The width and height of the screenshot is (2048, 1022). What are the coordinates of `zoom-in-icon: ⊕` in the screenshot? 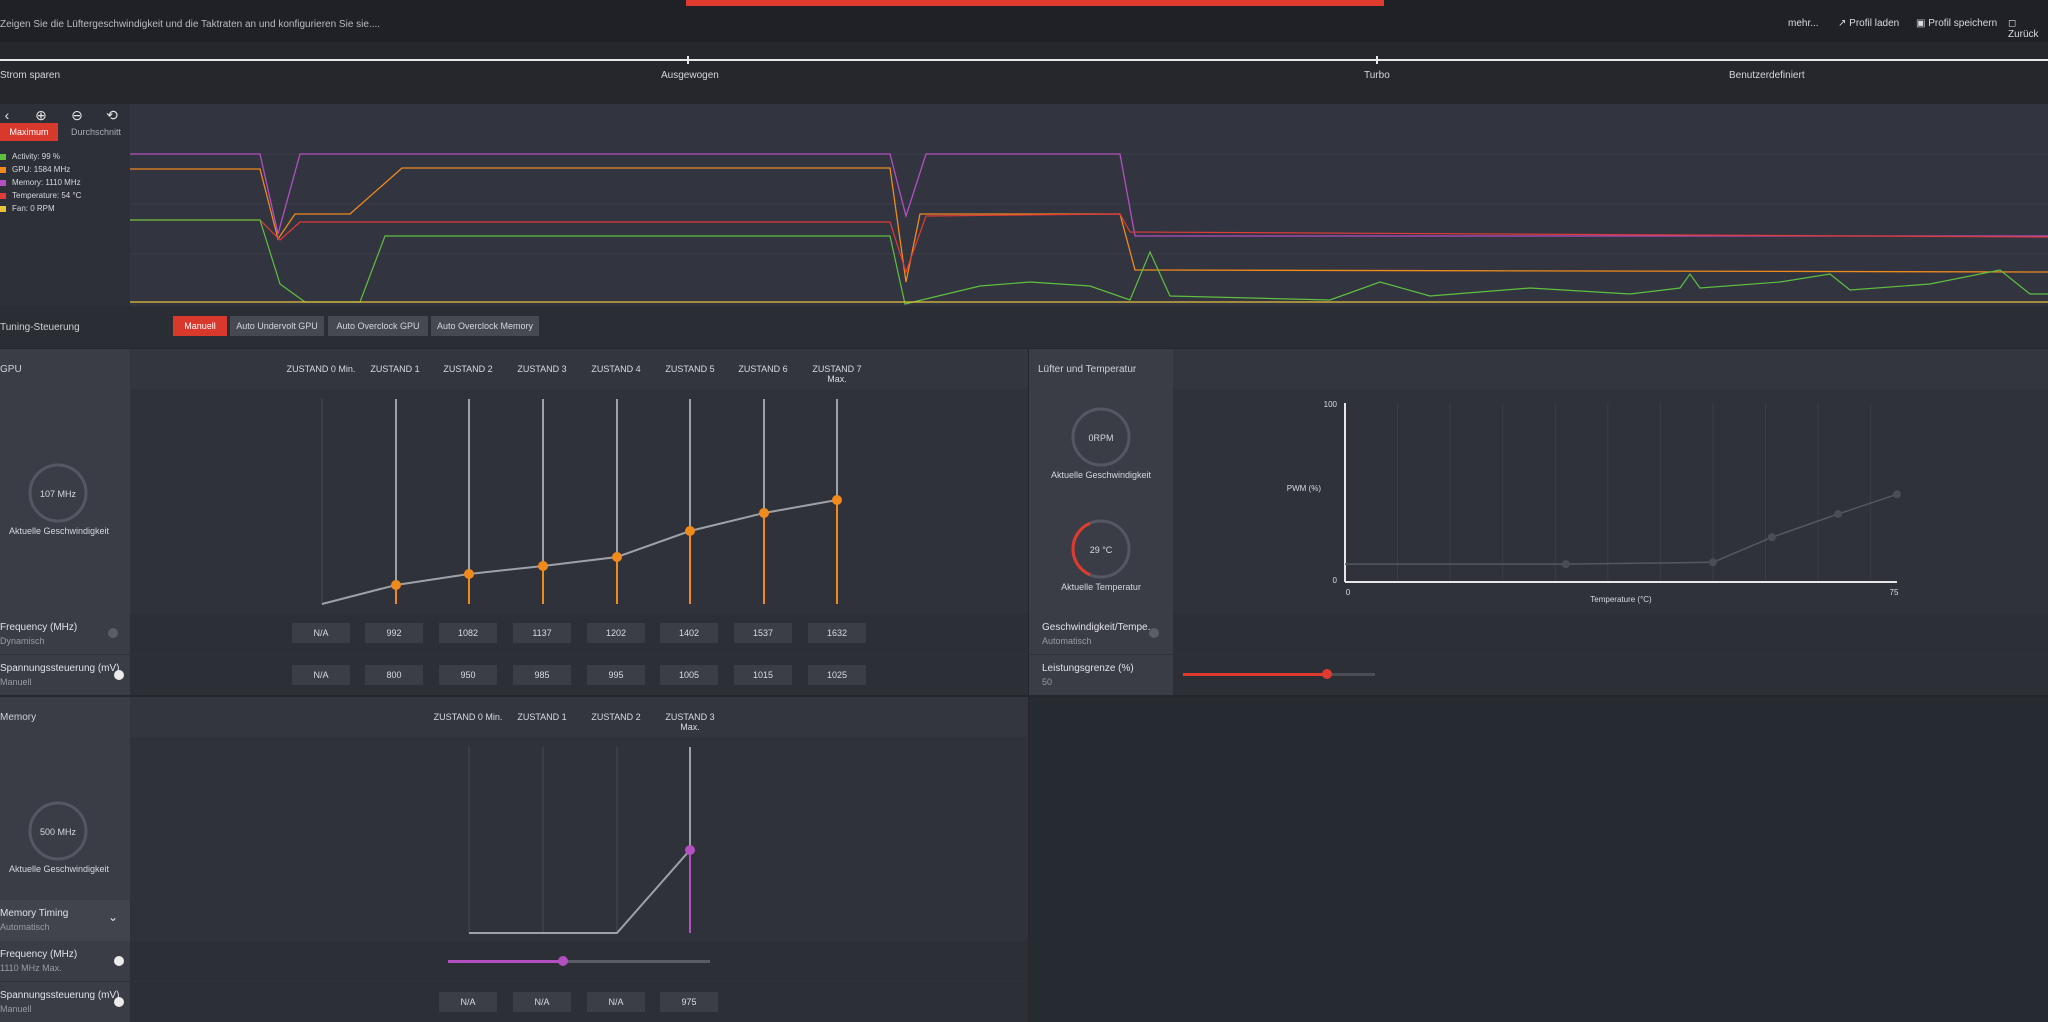 It's located at (41, 115).